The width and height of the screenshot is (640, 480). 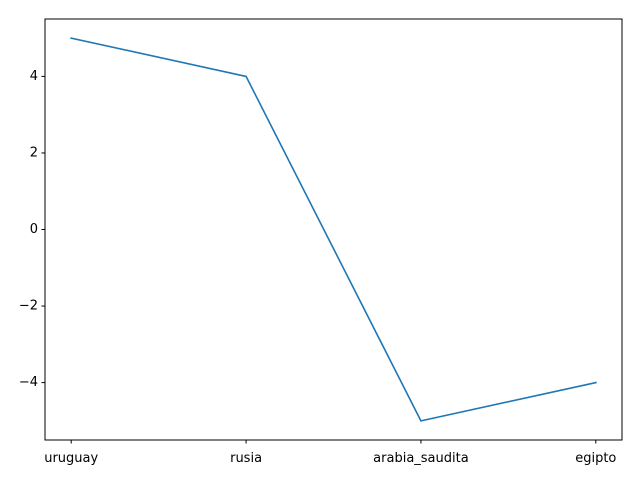 I want to click on x-tick-label: rusia, so click(x=246, y=458).